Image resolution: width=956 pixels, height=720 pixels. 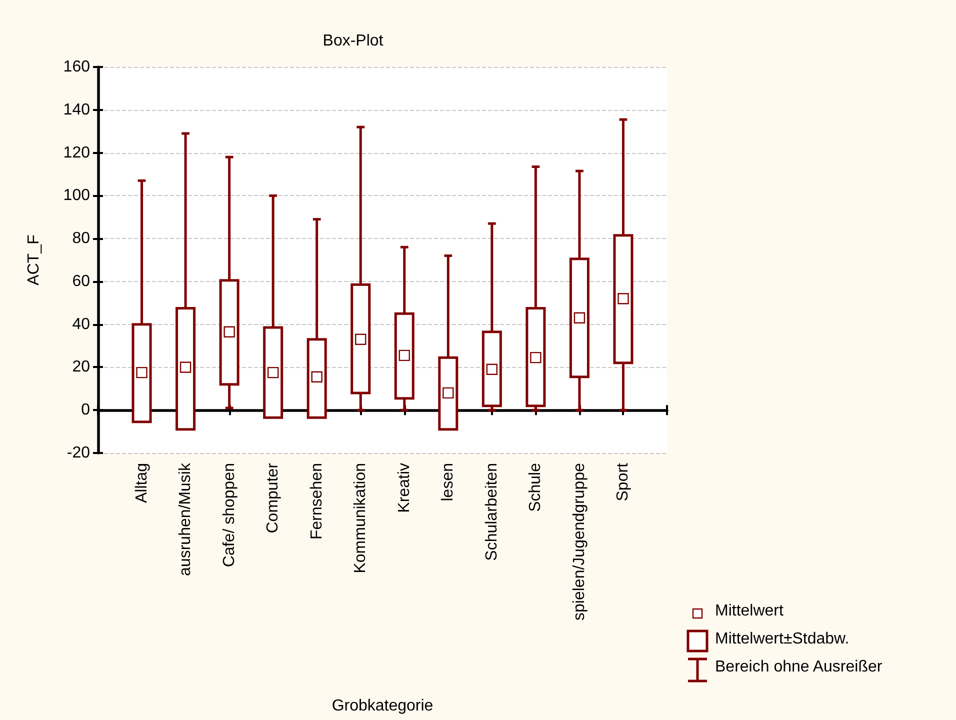 I want to click on y-axis-title: ACT_F, so click(x=34, y=260).